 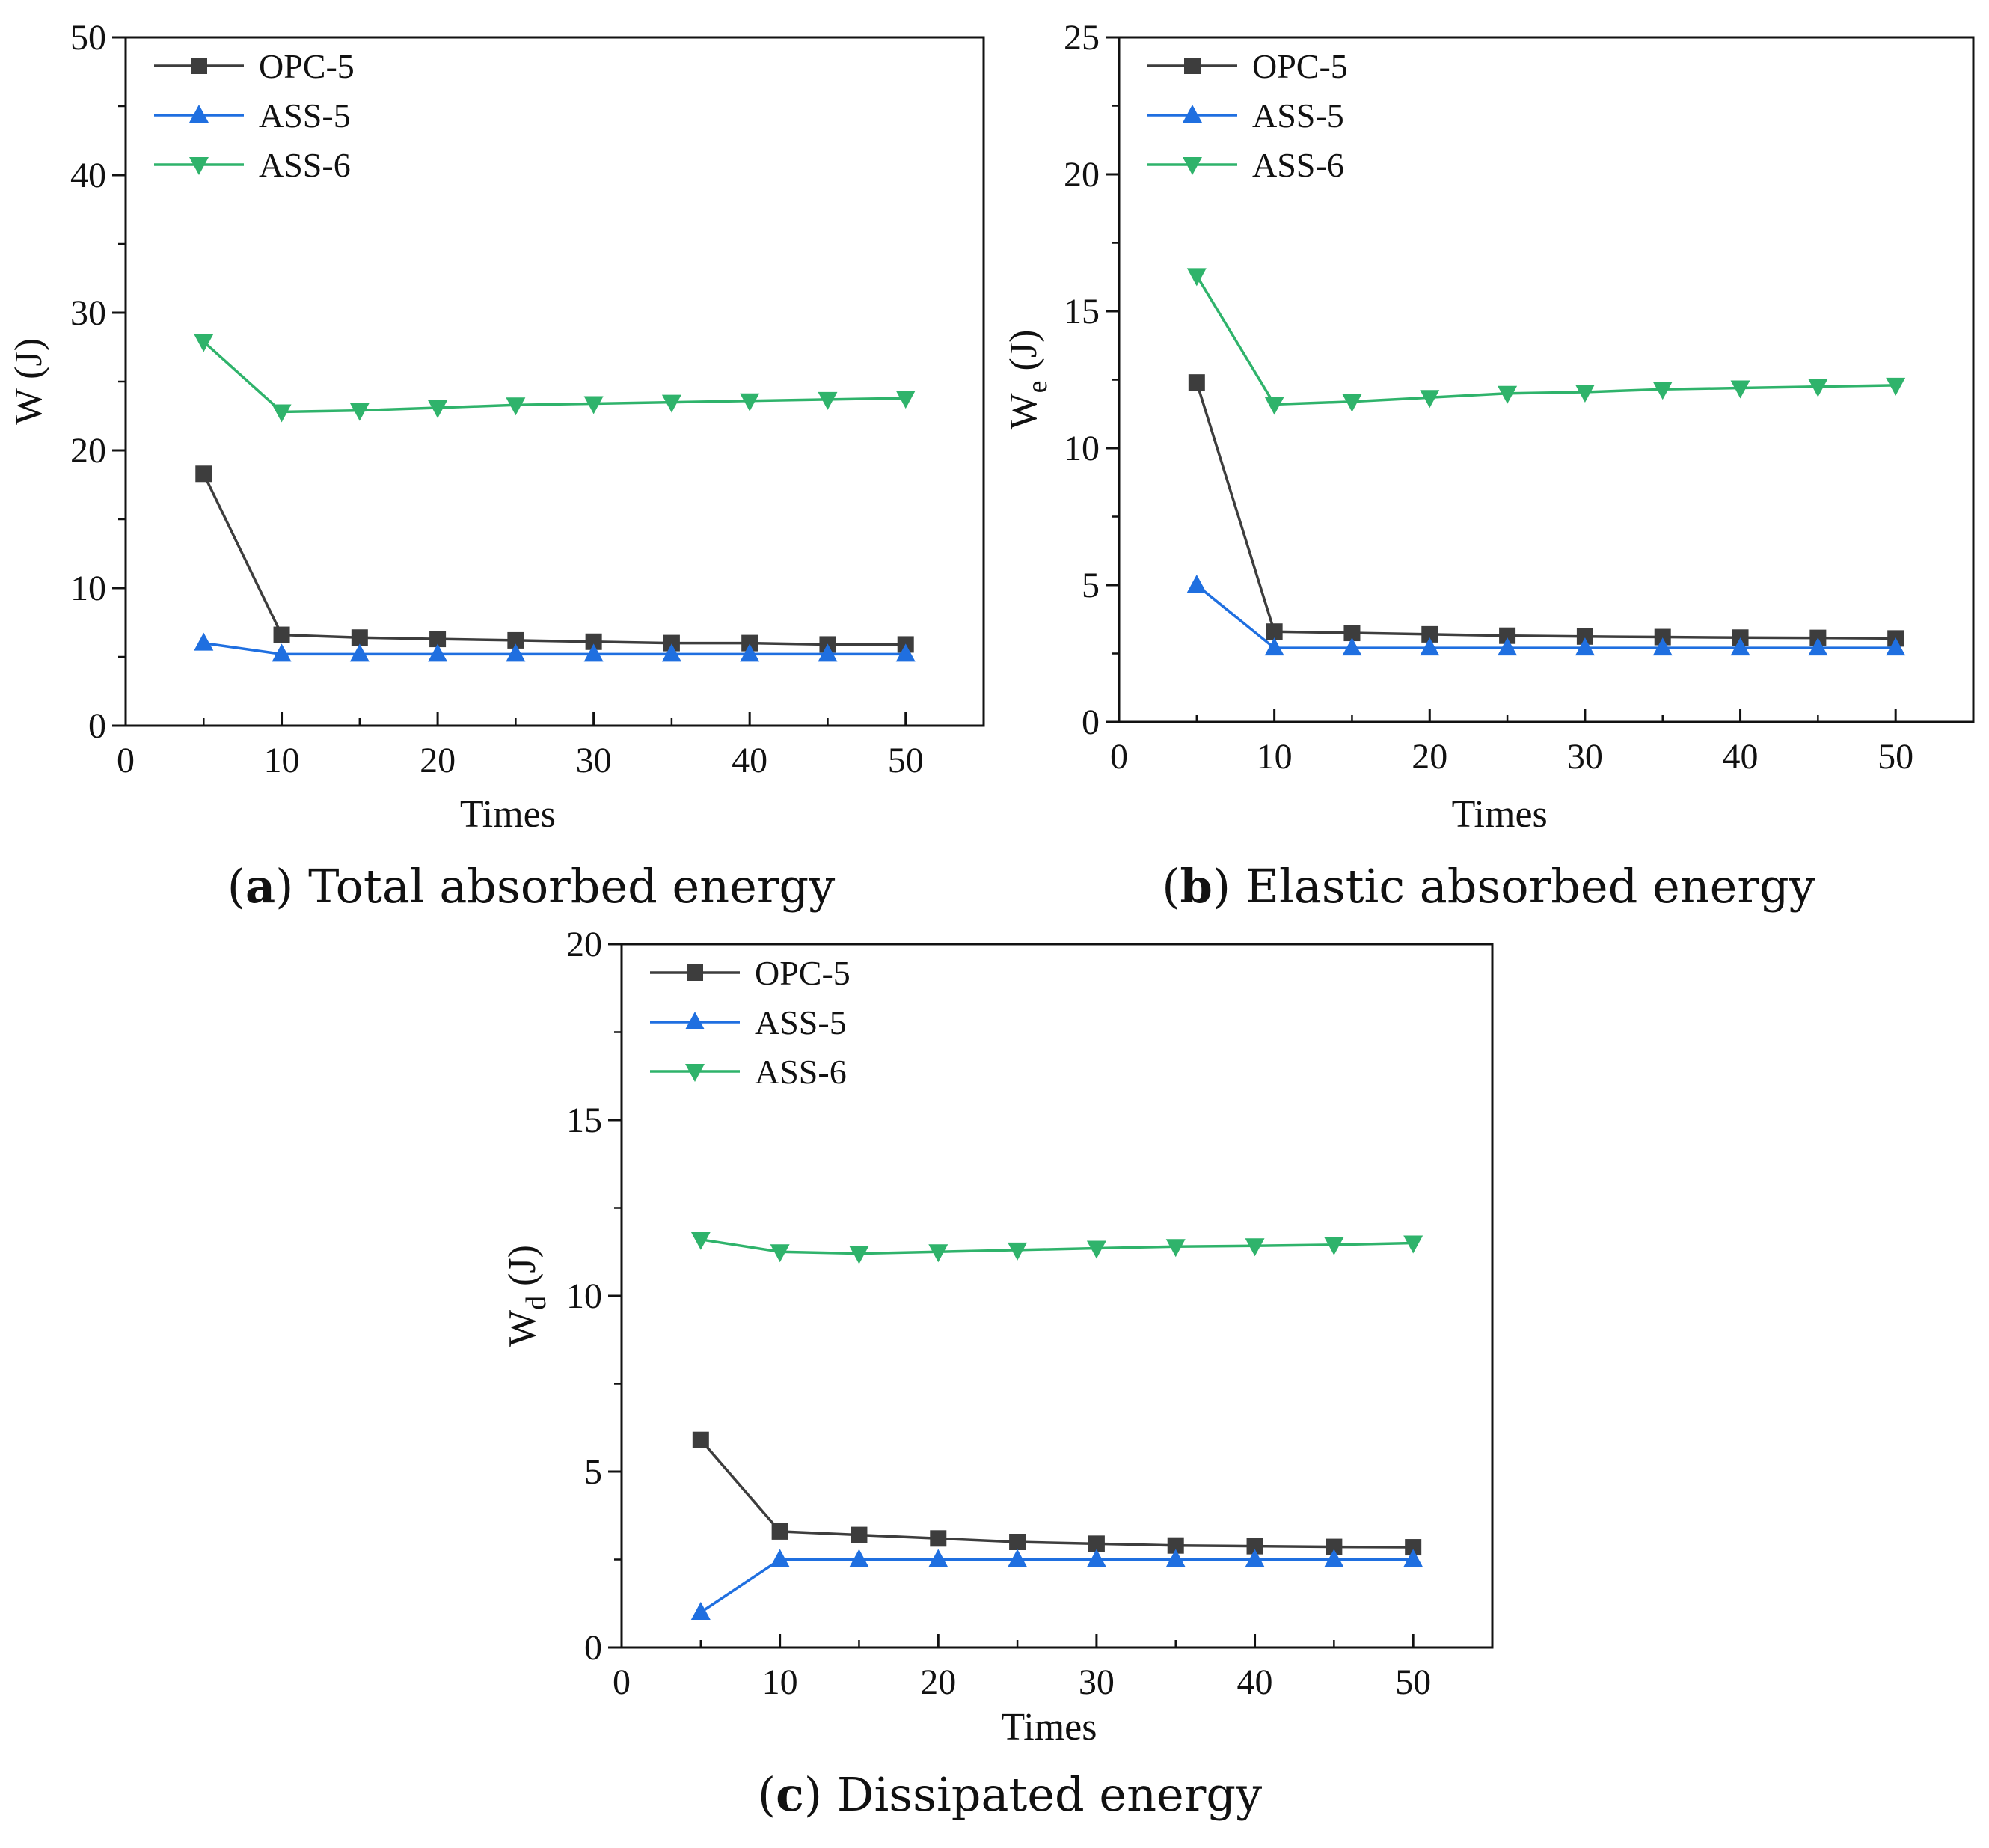 I want to click on y-tick-label-c-1: 5, so click(x=593, y=1472).